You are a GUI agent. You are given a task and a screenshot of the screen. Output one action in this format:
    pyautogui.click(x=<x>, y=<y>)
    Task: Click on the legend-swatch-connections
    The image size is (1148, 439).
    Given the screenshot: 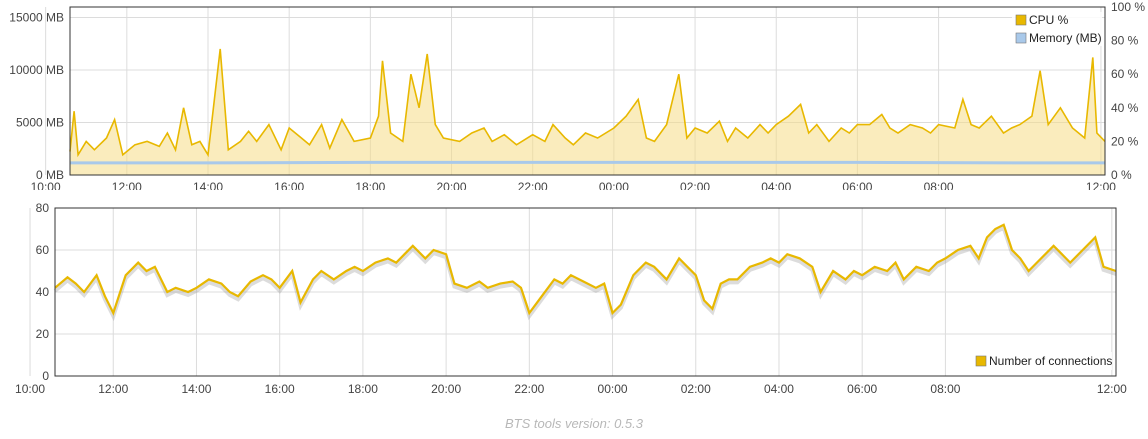 What is the action you would take?
    pyautogui.click(x=981, y=361)
    